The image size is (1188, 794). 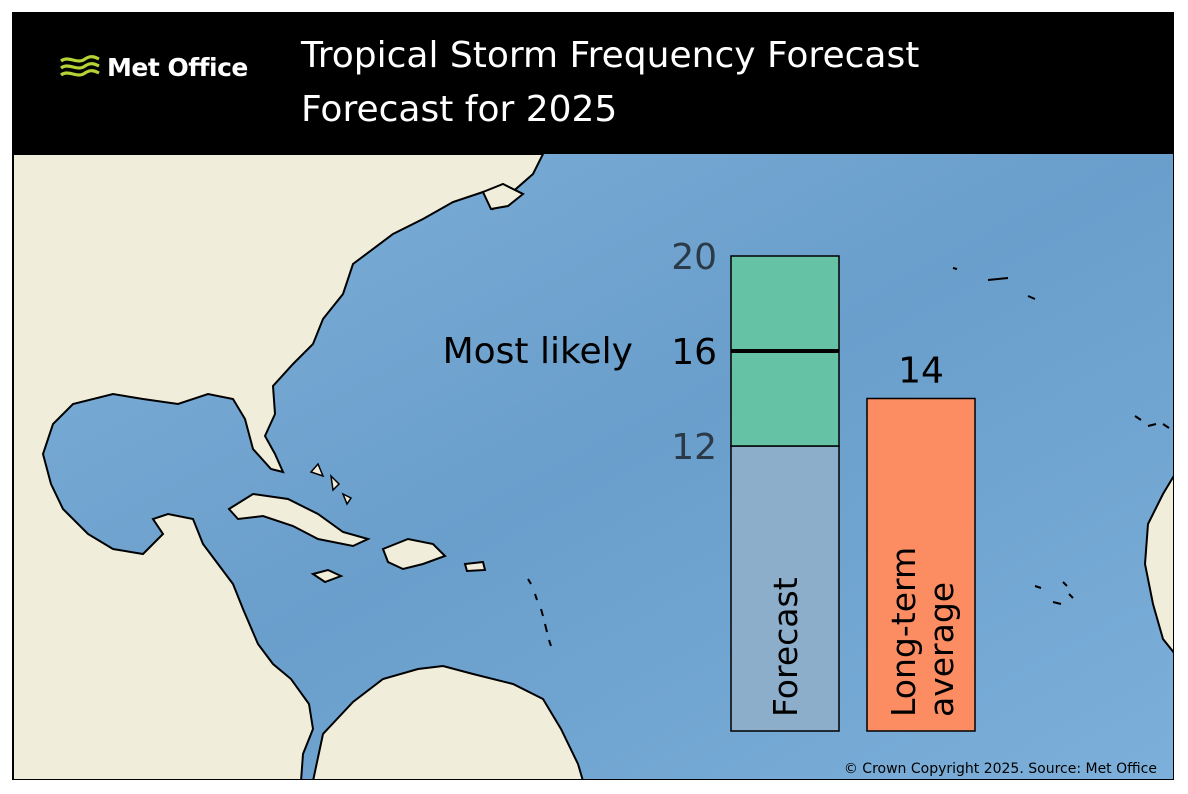 I want to click on land-lesser-antilles, so click(x=539, y=612).